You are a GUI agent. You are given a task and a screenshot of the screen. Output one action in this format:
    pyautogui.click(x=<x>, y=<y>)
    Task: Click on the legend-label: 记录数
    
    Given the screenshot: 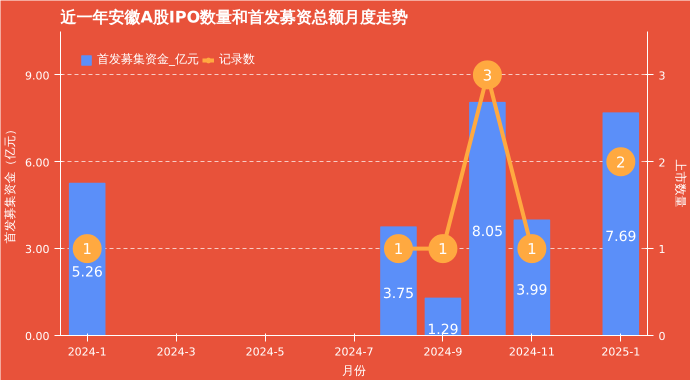 What is the action you would take?
    pyautogui.click(x=237, y=59)
    